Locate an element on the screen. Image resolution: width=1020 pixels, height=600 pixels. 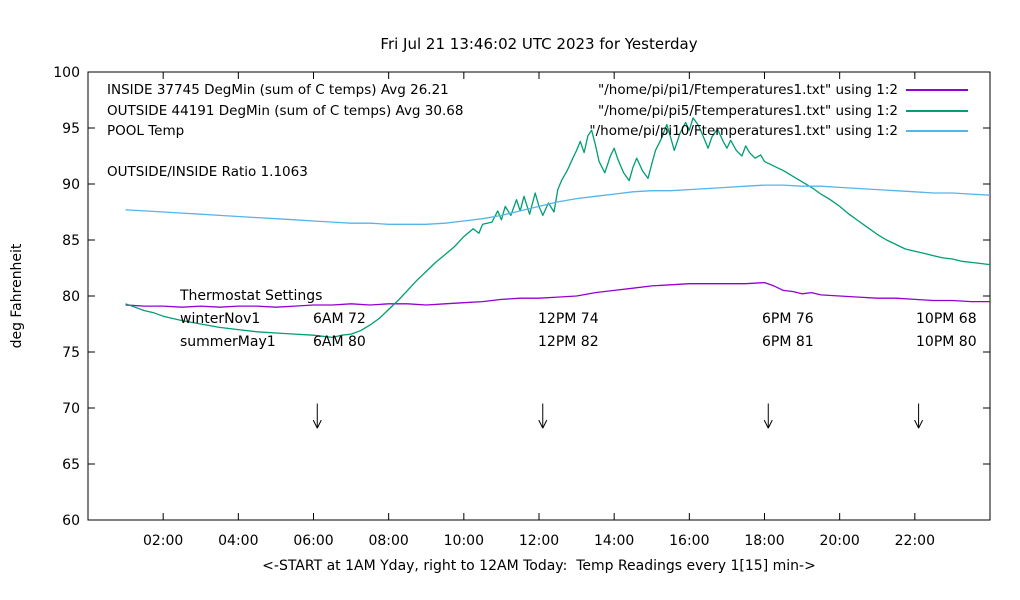
svg-text: 14:00 is located at coordinates (614, 541).